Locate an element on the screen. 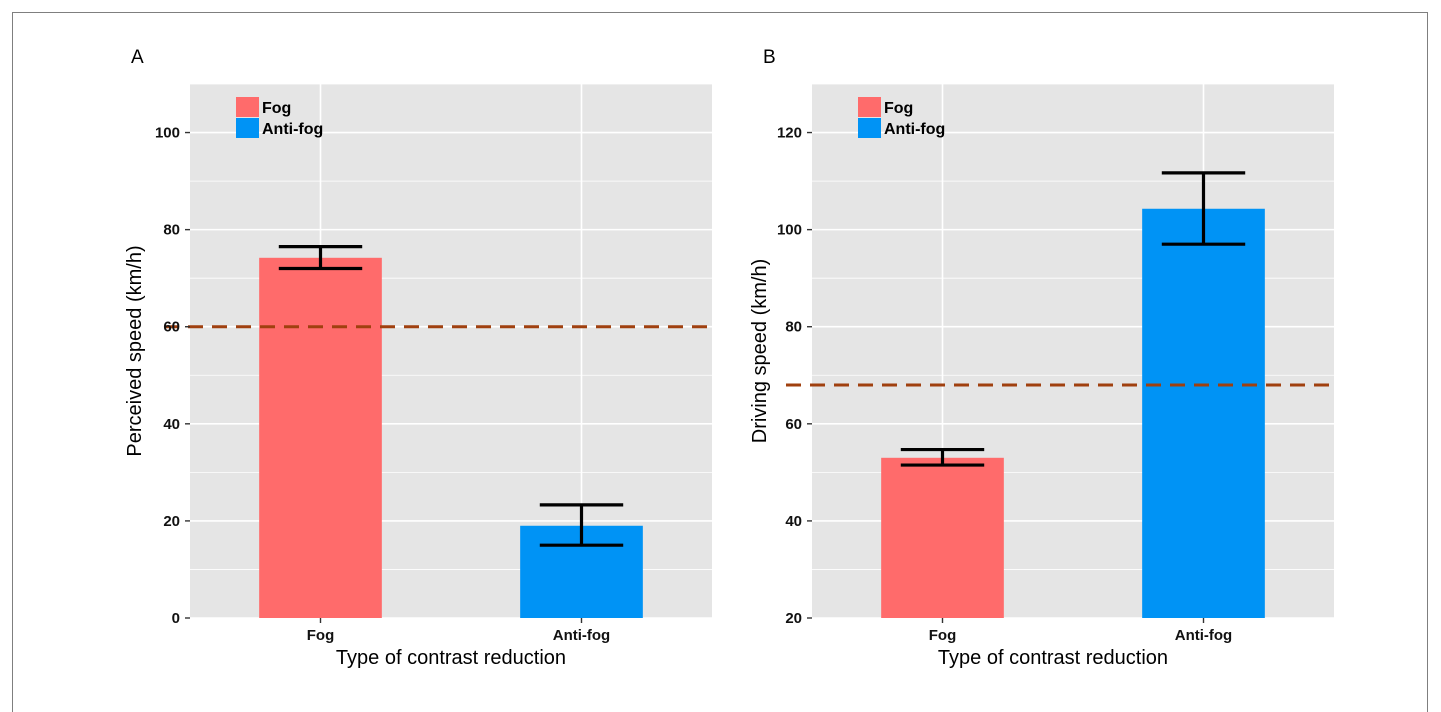 The image size is (1441, 712). panel-a-bar-fog is located at coordinates (320, 437).